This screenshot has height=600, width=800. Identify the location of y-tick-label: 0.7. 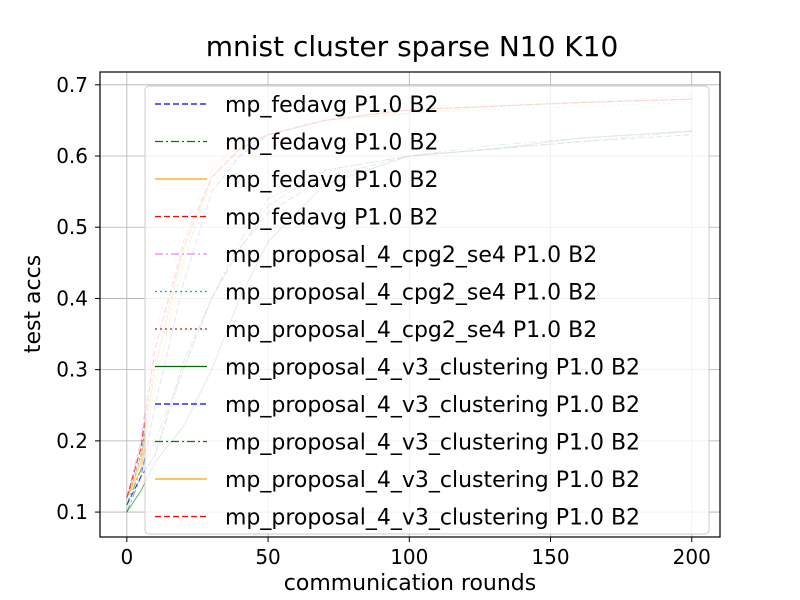
(72, 85).